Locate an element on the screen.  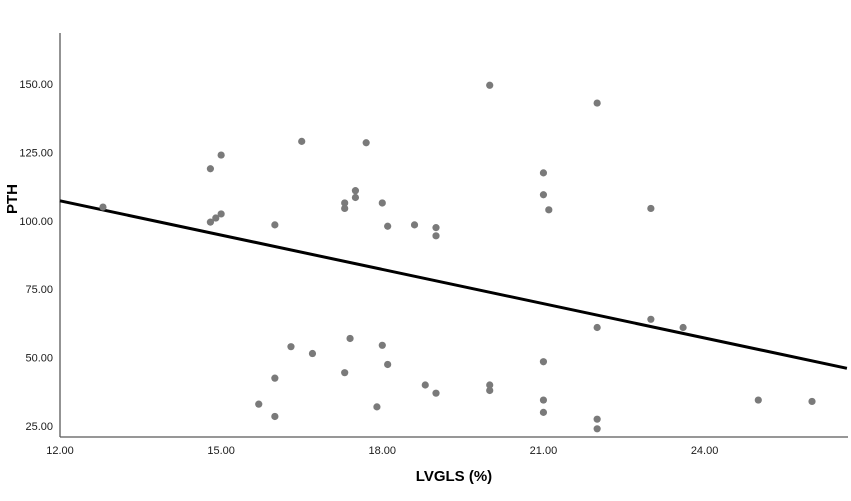
x-tick-label: 12.00 is located at coordinates (60, 451).